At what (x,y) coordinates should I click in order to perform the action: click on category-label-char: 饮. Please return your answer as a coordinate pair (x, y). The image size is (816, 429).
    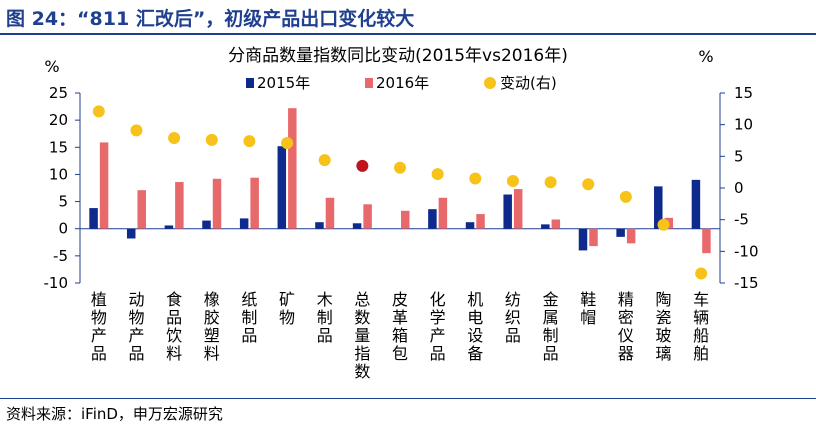
    Looking at the image, I should click on (174, 335).